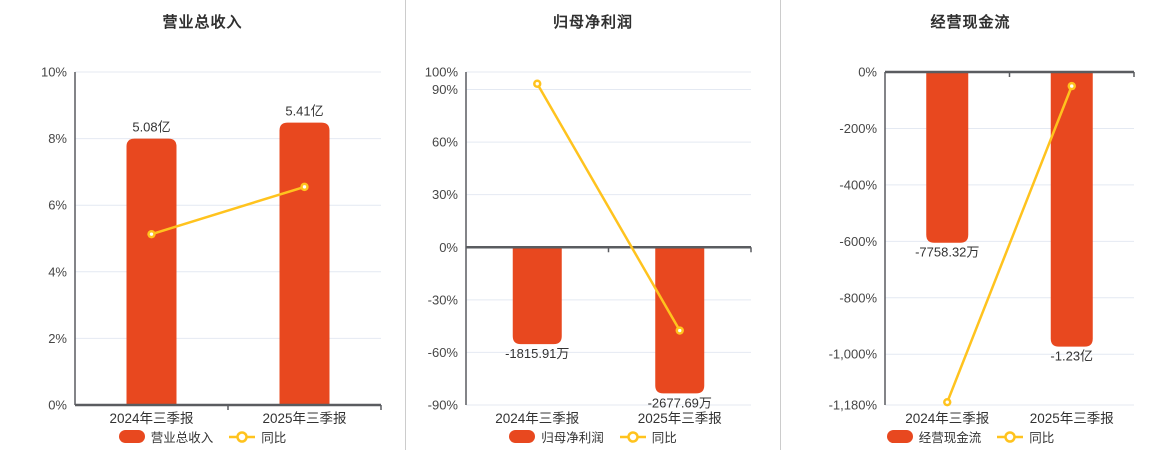 The height and width of the screenshot is (450, 1160). Describe the element at coordinates (680, 402) in the screenshot. I see `bar-value-label: -2677.69万` at that location.